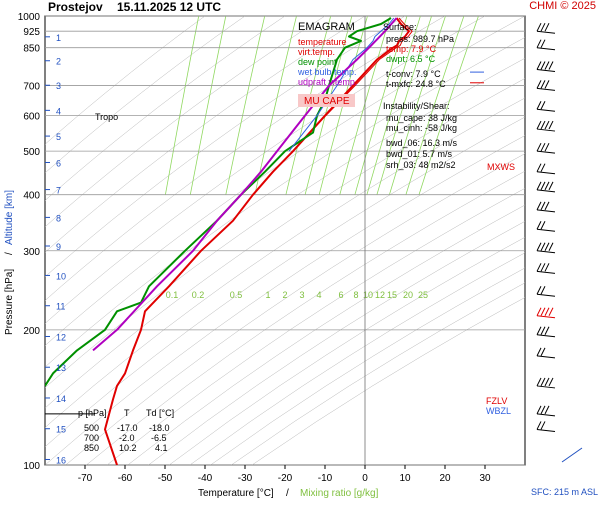 The height and width of the screenshot is (505, 600). Describe the element at coordinates (339, 493) in the screenshot. I see `xlabel-mixing-ratio: Mixing ratio [g/kg]` at that location.